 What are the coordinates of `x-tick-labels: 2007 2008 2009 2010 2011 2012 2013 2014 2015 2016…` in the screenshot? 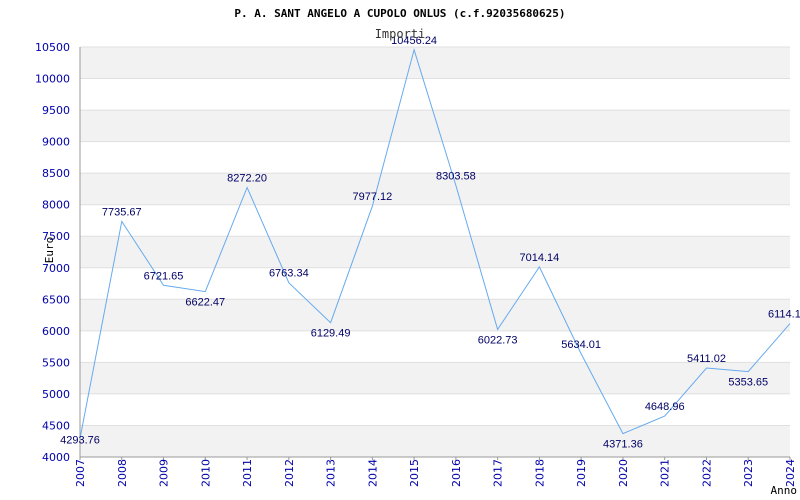 It's located at (435, 472).